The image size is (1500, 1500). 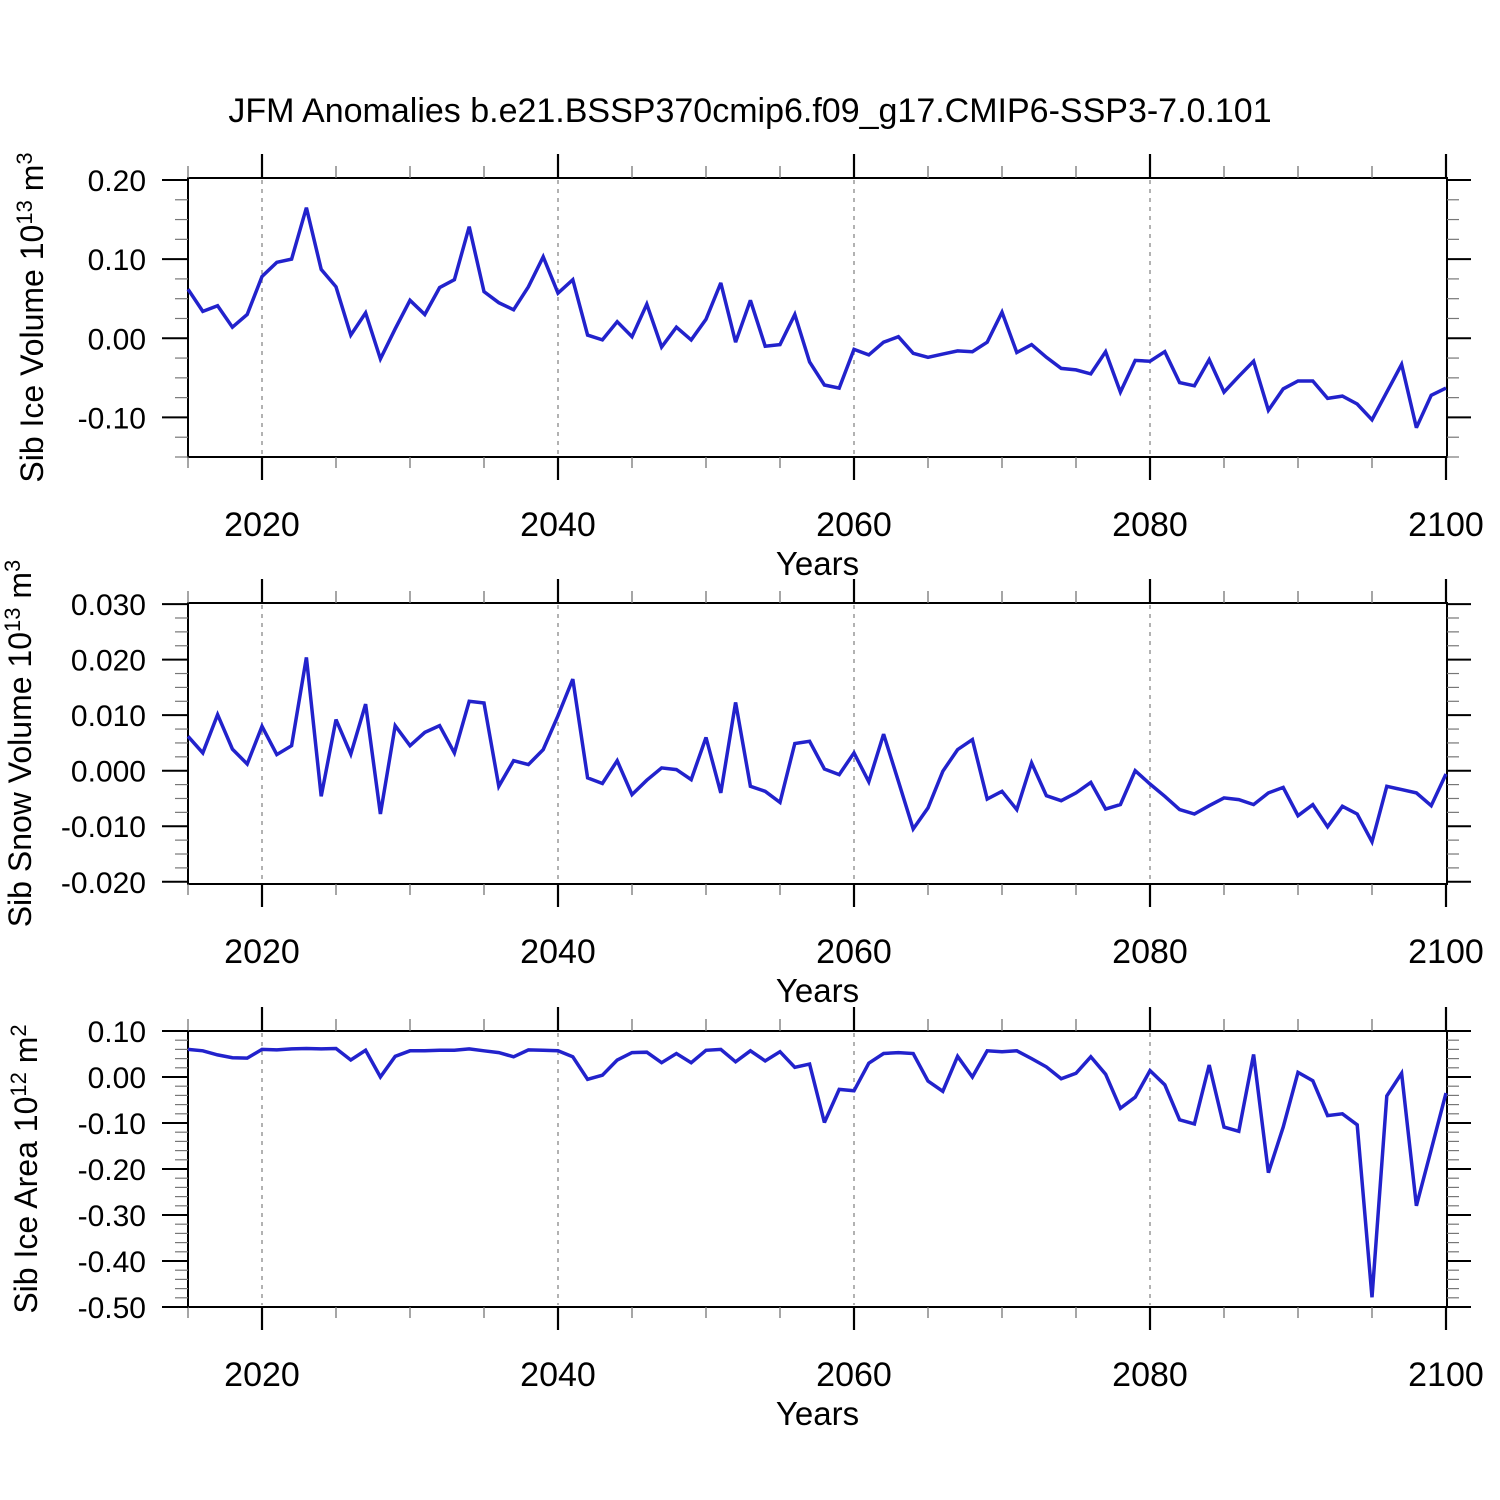 I want to click on y-tick-label: -0.50, so click(x=112, y=1308).